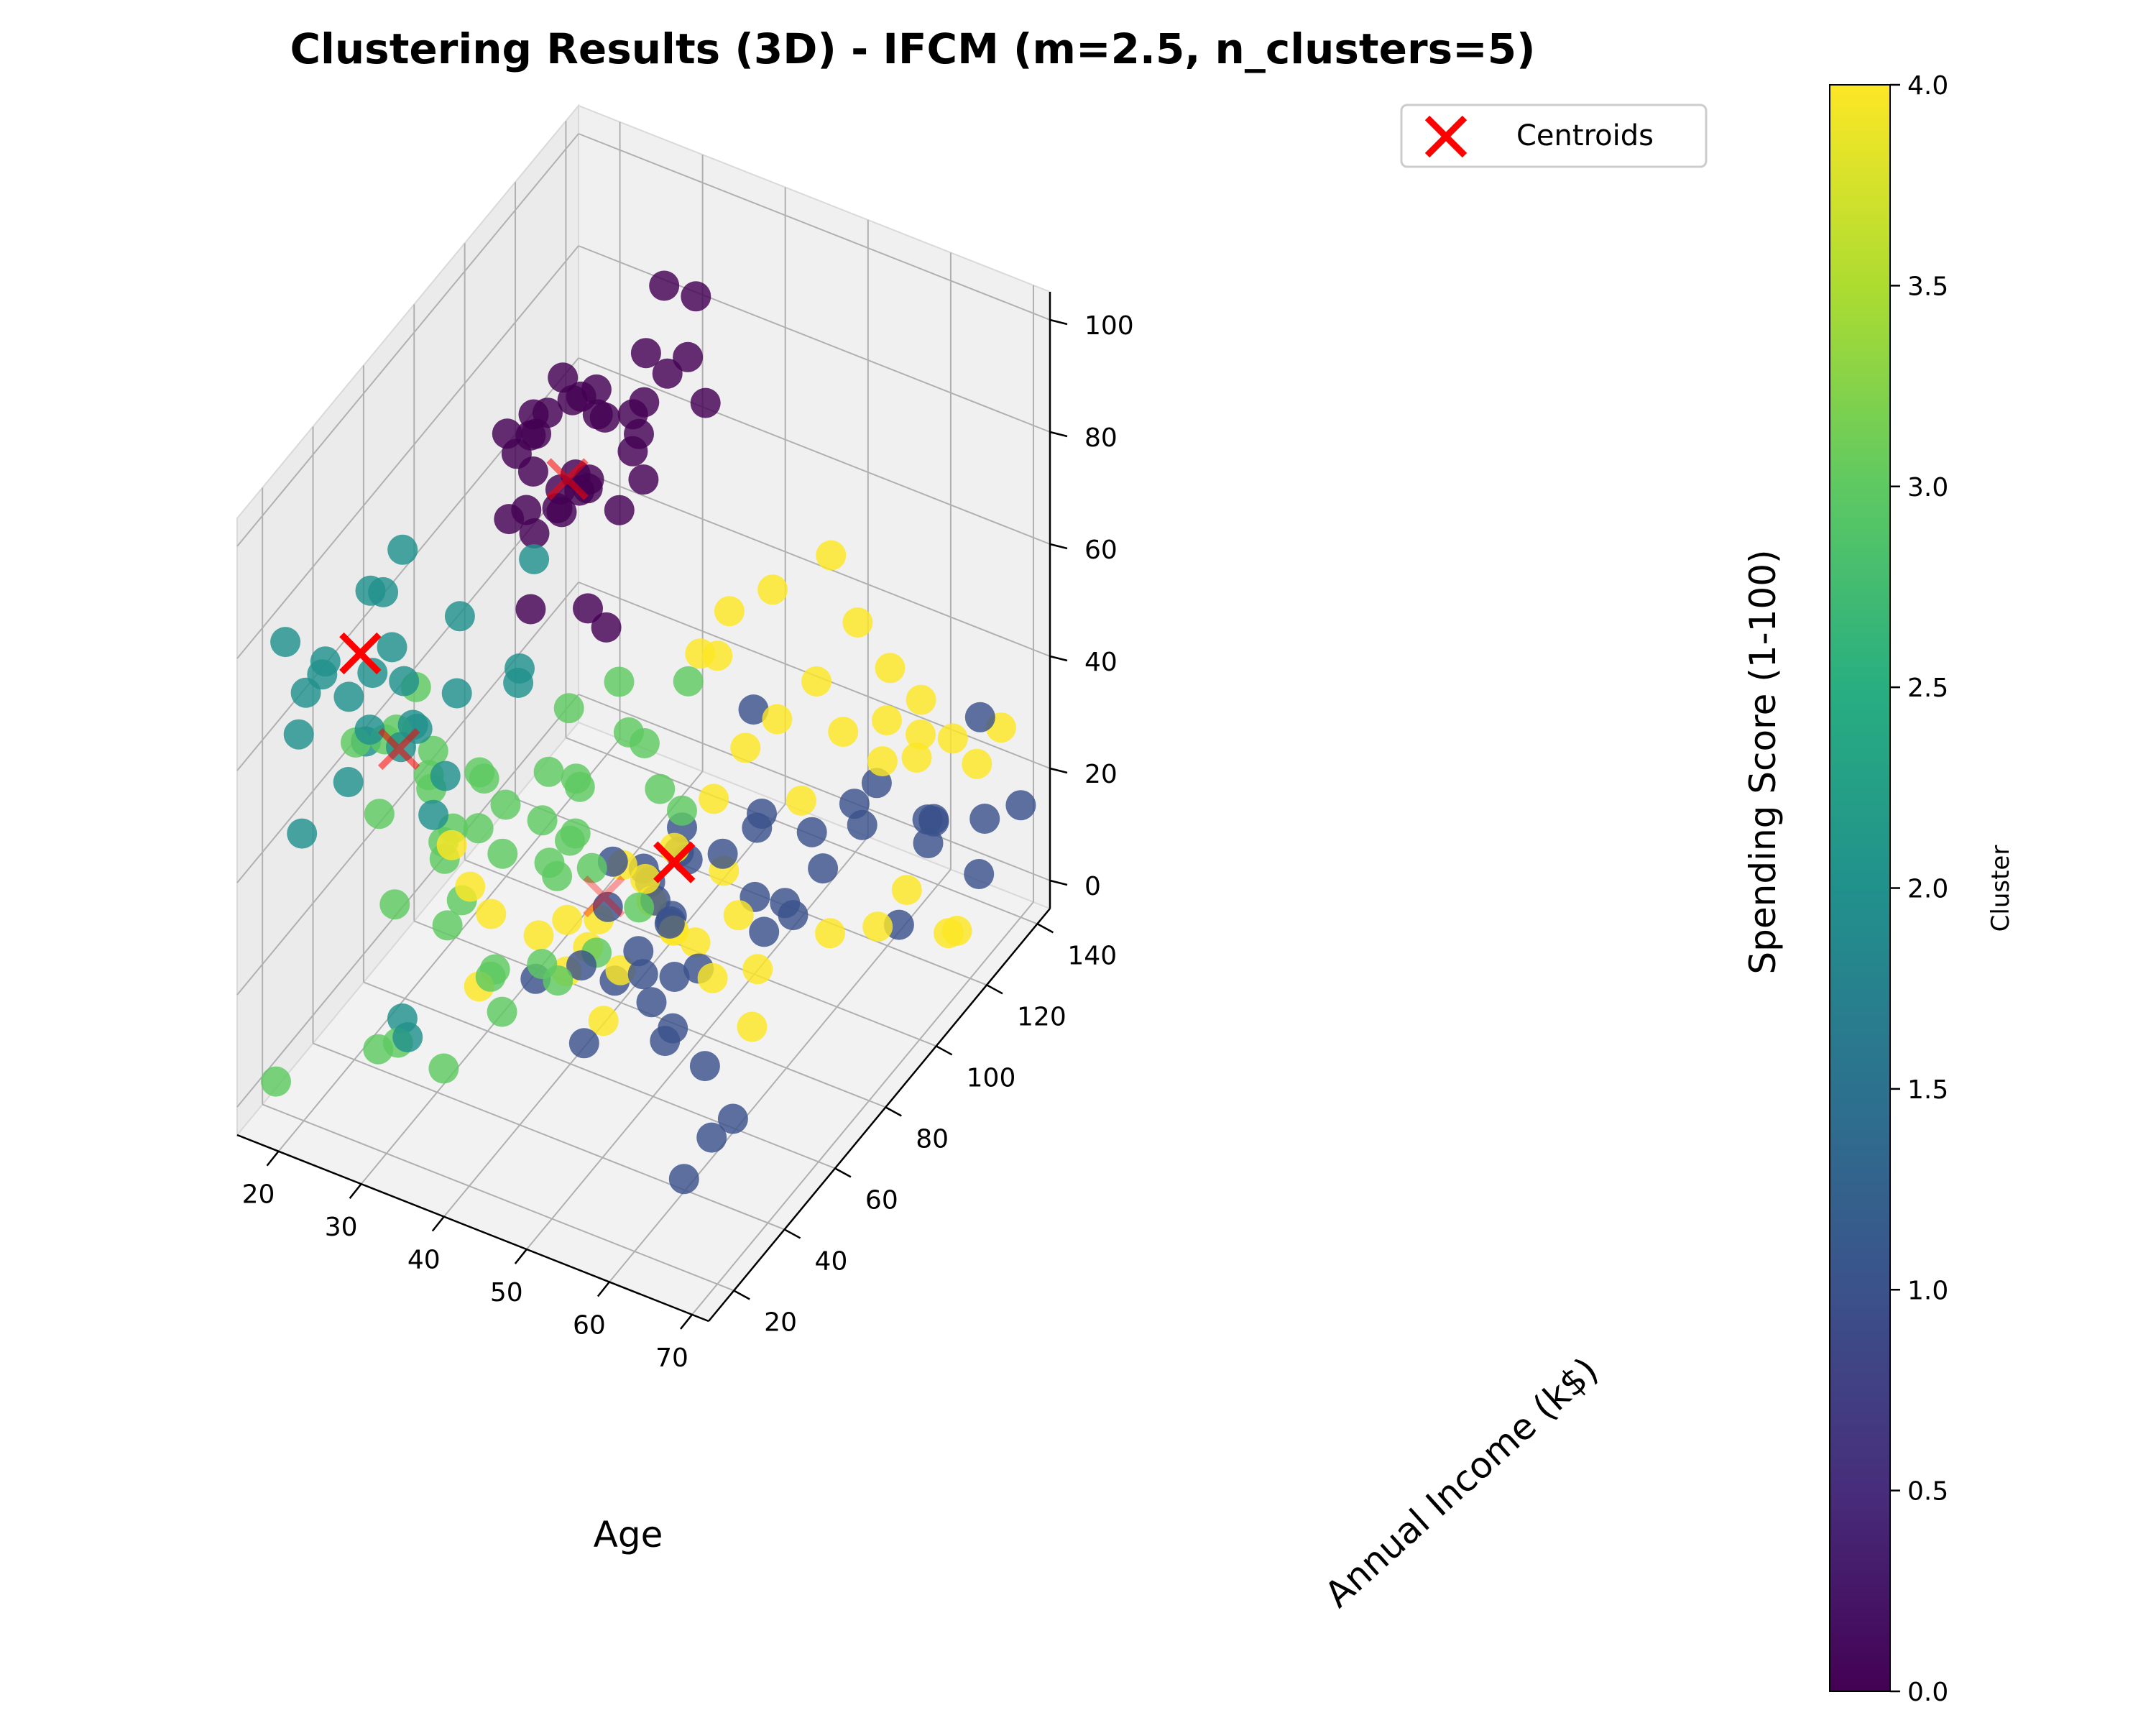 This screenshot has width=2156, height=1728. Describe the element at coordinates (1462, 1483) in the screenshot. I see `y-axis-label: Annual Income (k$)` at that location.